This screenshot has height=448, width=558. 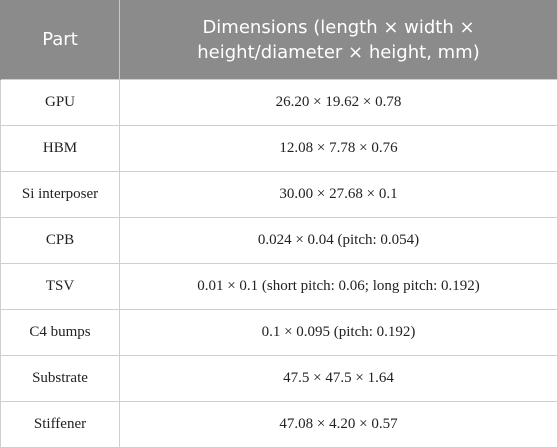 I want to click on dimensions-cell: 30.00 × 27.68 × 0.1, so click(x=338, y=194).